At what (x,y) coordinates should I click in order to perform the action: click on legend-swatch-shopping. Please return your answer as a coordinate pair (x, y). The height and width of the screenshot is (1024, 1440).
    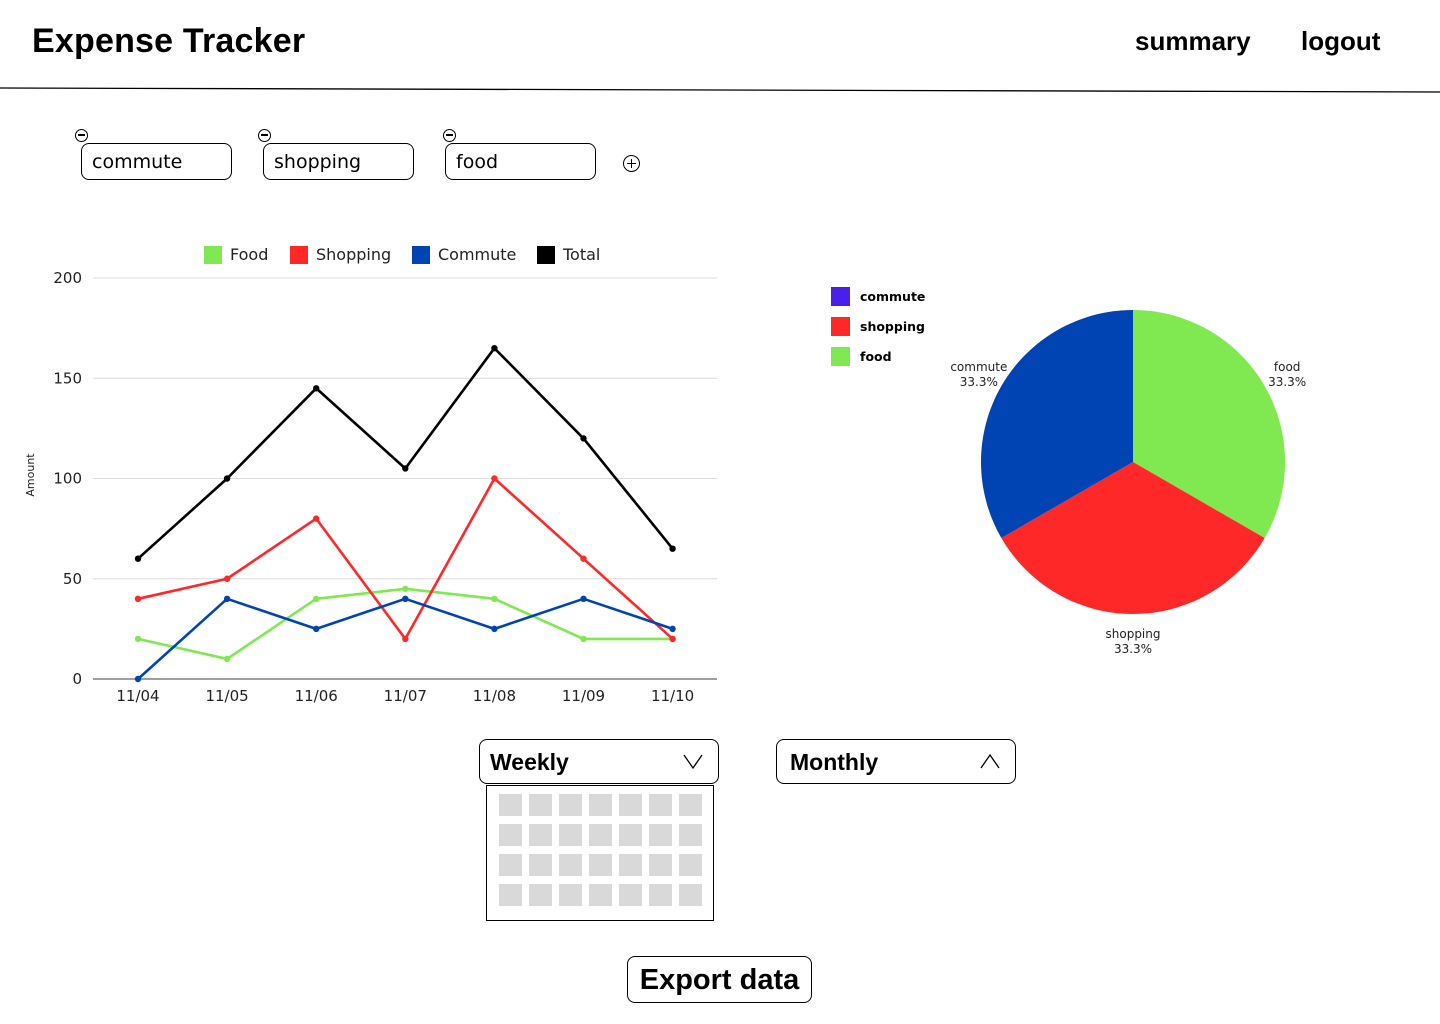
    Looking at the image, I should click on (299, 255).